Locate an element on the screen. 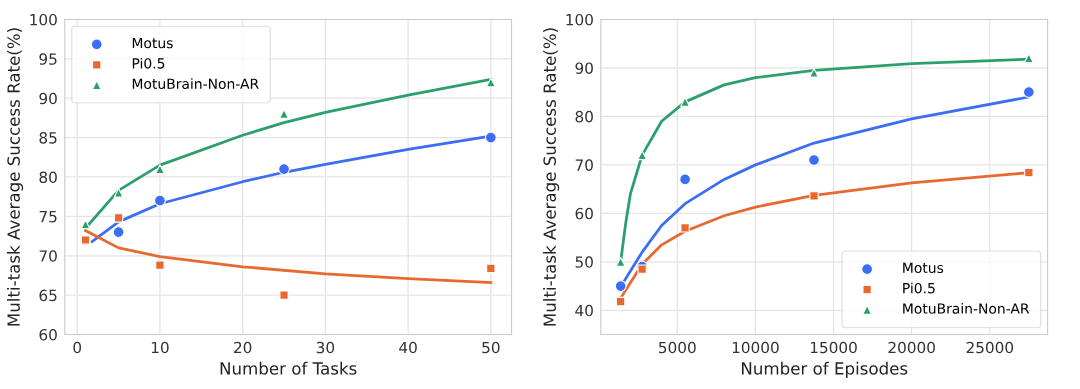 The image size is (1080, 389). x-tick-label: 50 is located at coordinates (491, 347).